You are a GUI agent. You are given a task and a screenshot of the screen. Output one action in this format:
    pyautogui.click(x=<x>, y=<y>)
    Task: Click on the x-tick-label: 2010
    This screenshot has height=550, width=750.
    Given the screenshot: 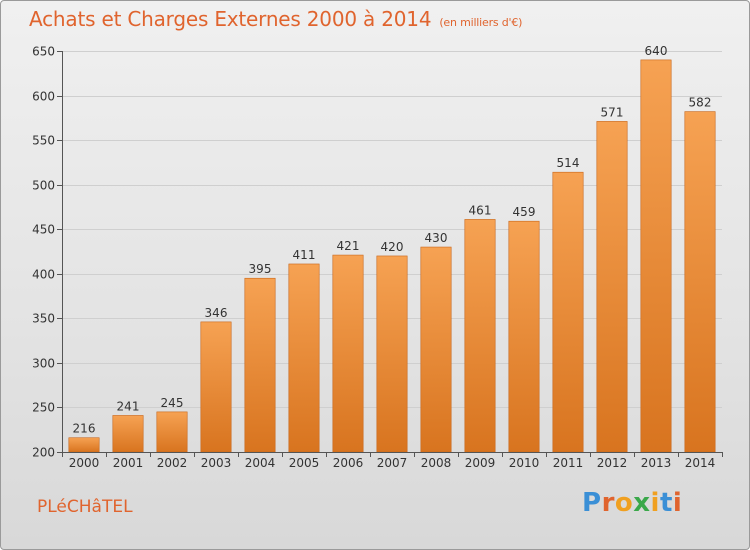 What is the action you would take?
    pyautogui.click(x=524, y=463)
    